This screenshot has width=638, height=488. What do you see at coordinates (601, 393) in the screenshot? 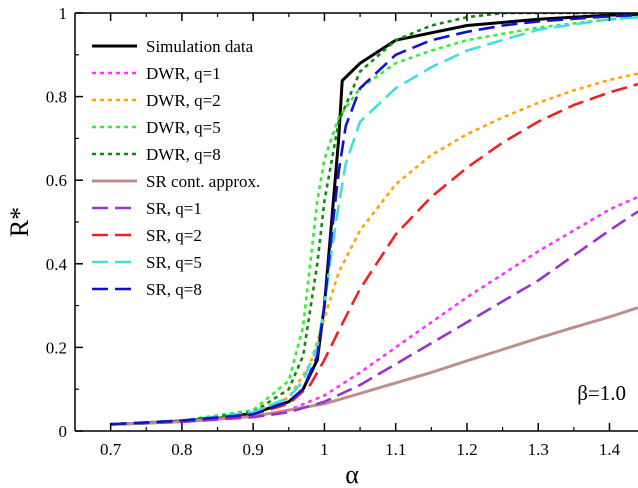
I see `annotation-beta: β=1.0` at bounding box center [601, 393].